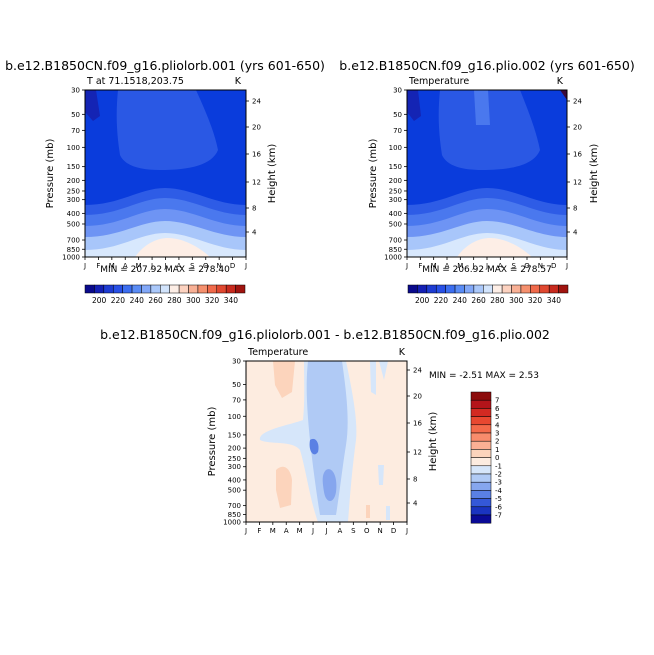 Image resolution: width=654 pixels, height=655 pixels. Describe the element at coordinates (219, 266) in the screenshot. I see `x-tick-label: N` at that location.